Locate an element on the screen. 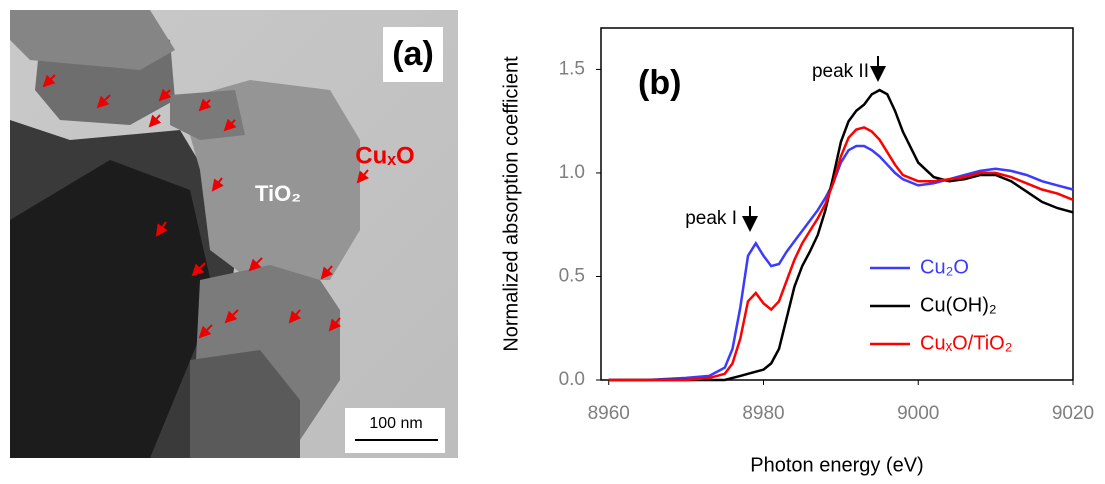 This screenshot has height=484, width=1105. x-tick-label: 8960 is located at coordinates (609, 413).